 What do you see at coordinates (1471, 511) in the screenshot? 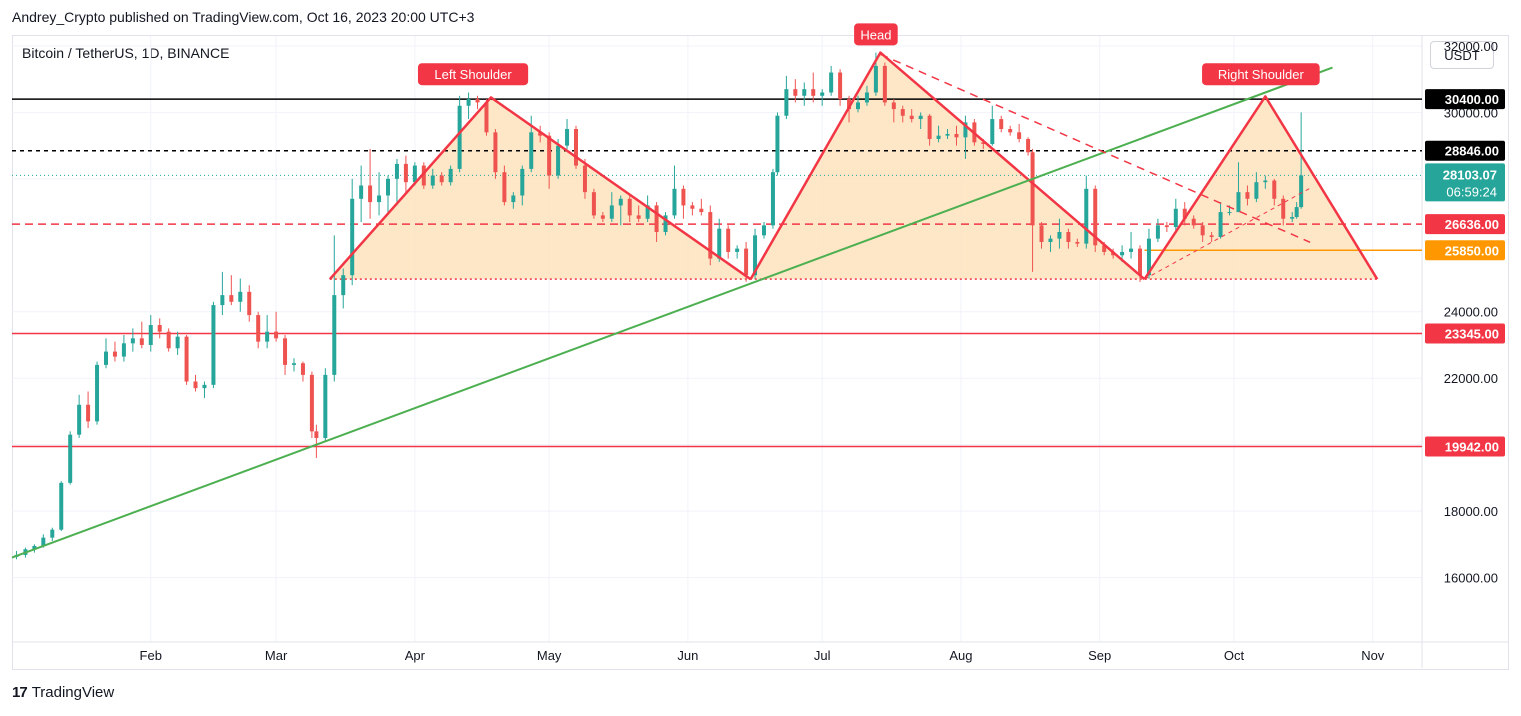
I see `price-tick-label: 18000.00` at bounding box center [1471, 511].